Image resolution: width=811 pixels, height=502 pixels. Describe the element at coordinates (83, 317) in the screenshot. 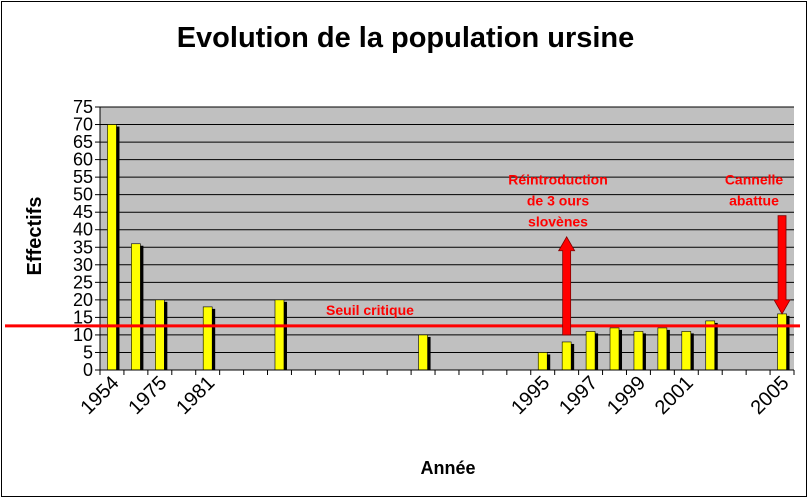

I see `y-tick-label: 15` at that location.